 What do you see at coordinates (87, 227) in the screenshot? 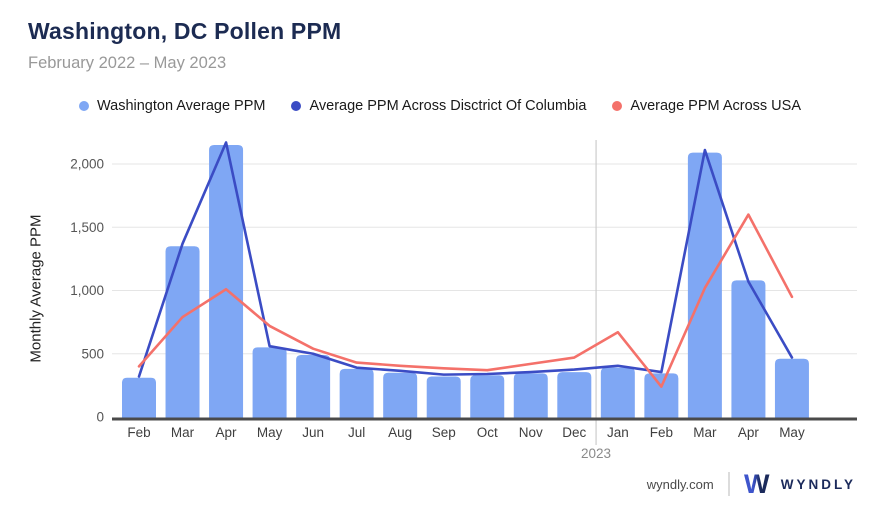
I see `y-tick-label: 1,500` at bounding box center [87, 227].